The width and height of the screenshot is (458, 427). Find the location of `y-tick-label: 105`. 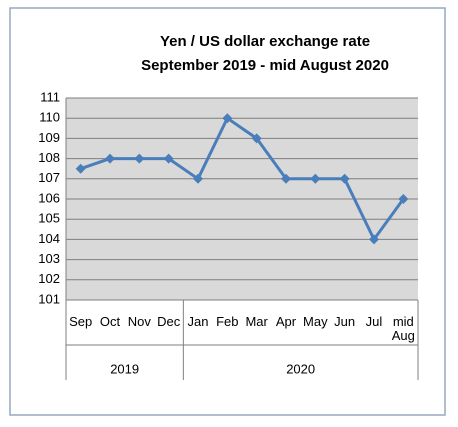

y-tick-label: 105 is located at coordinates (49, 218).